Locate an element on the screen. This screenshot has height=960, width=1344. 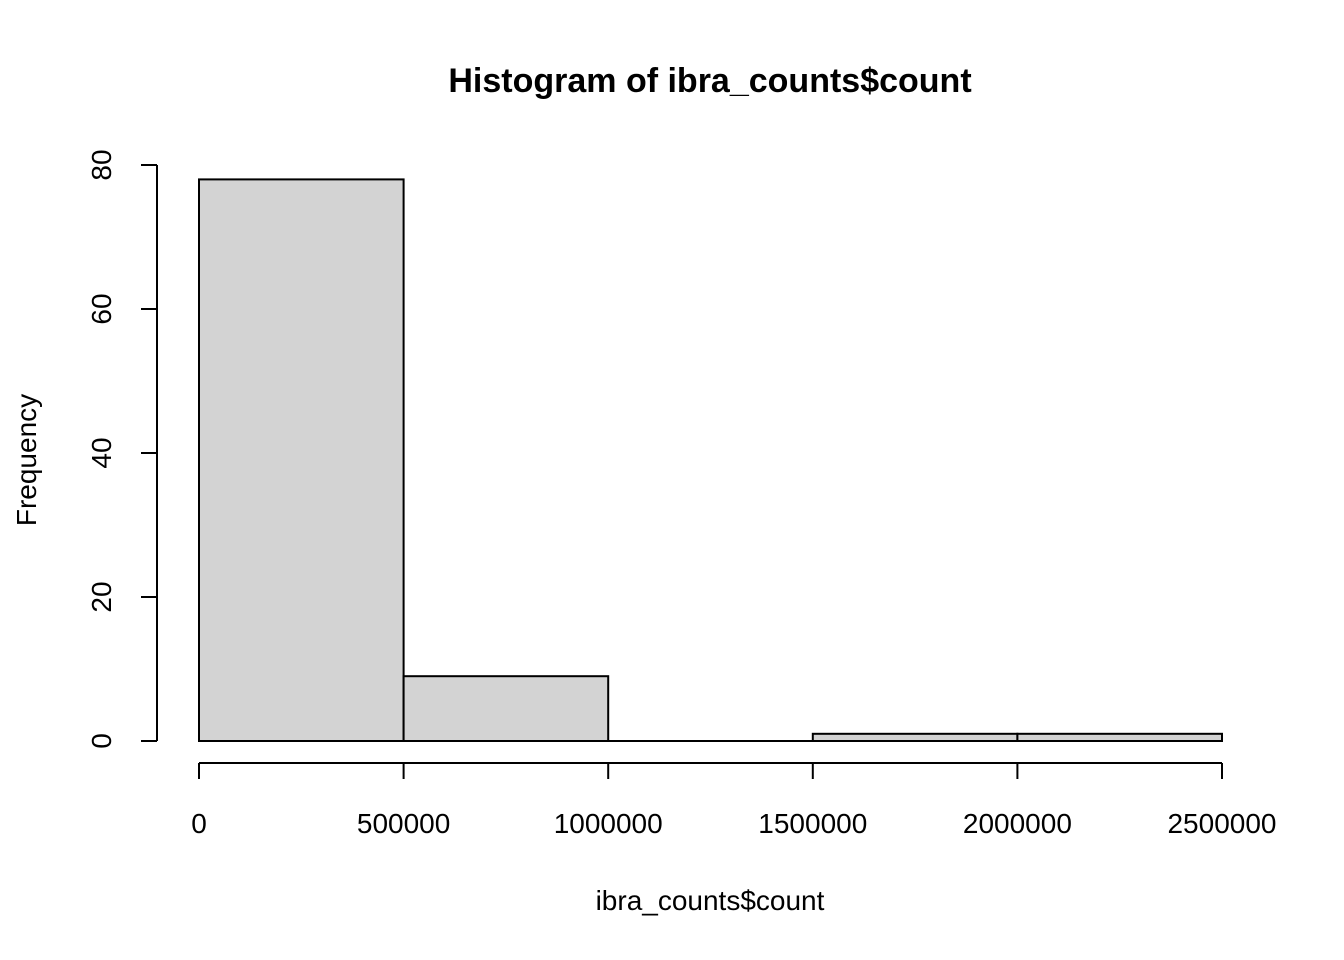
y-tick-label-2: 40 is located at coordinates (101, 452).